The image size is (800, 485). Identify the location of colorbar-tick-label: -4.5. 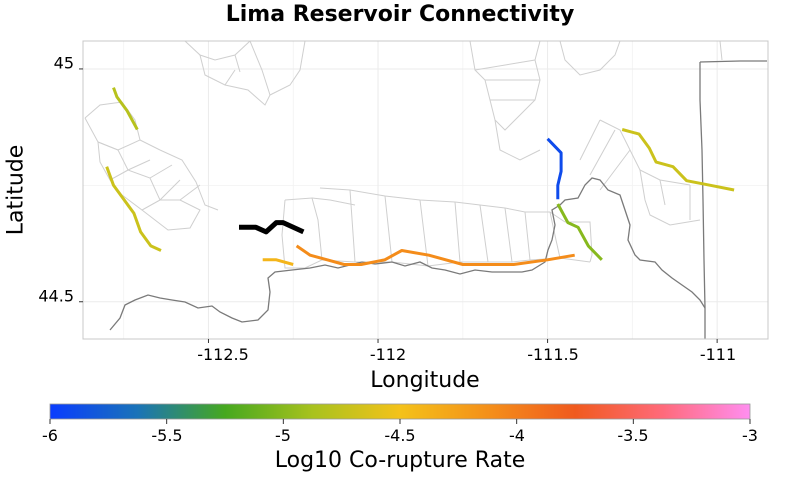
(400, 435).